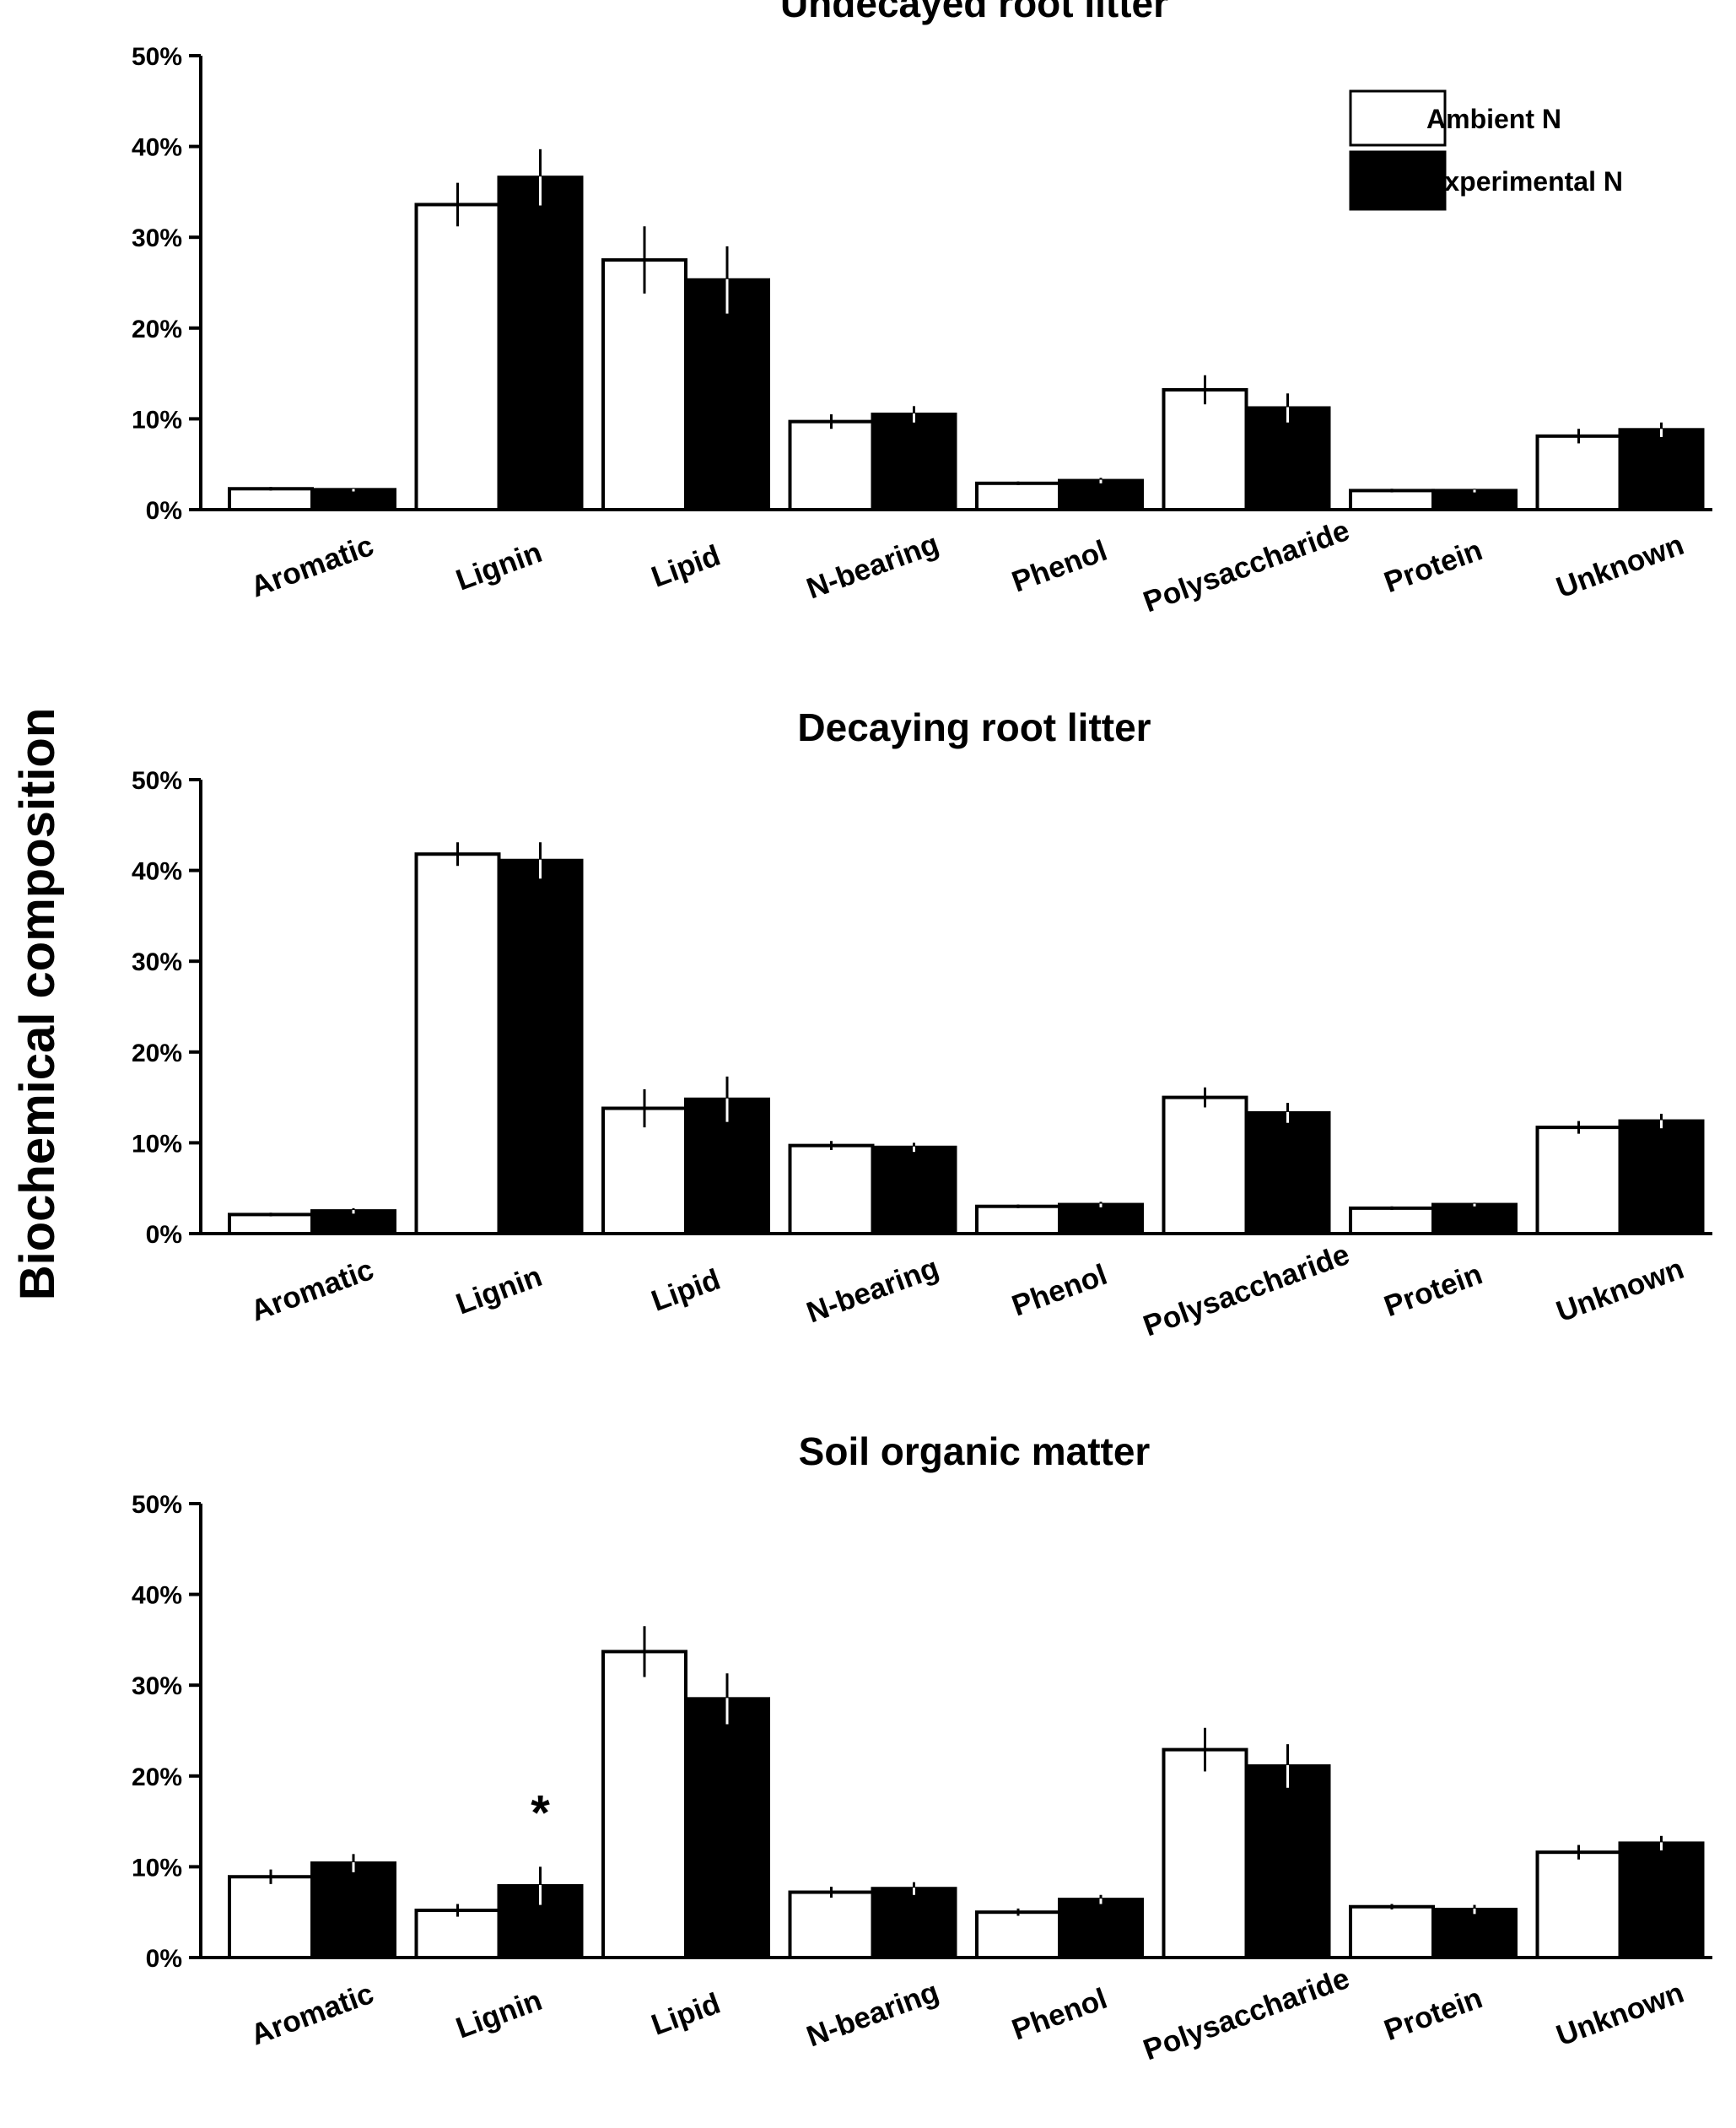  What do you see at coordinates (1398, 118) in the screenshot?
I see `legend-swatch-ambient` at bounding box center [1398, 118].